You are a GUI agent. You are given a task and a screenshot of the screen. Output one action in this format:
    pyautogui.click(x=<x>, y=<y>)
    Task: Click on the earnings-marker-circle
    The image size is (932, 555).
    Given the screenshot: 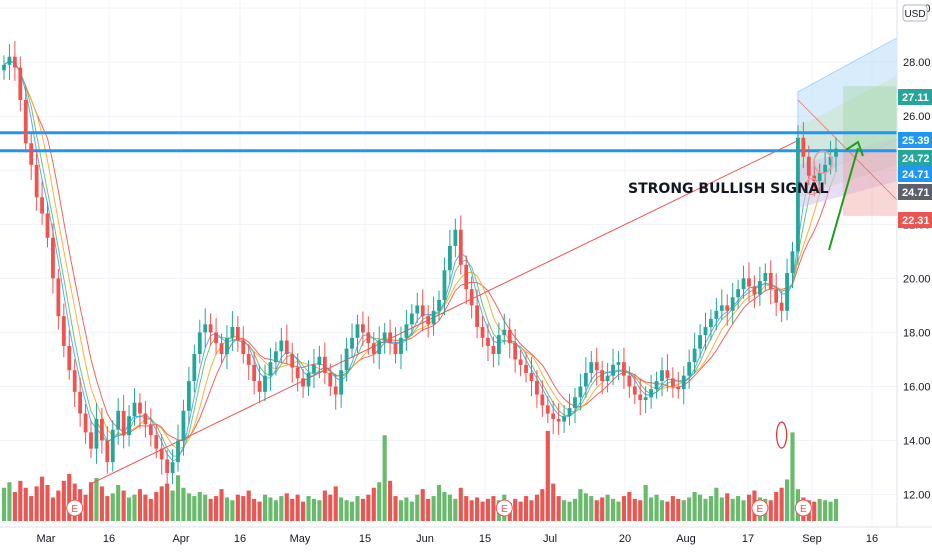 What is the action you would take?
    pyautogui.click(x=75, y=508)
    